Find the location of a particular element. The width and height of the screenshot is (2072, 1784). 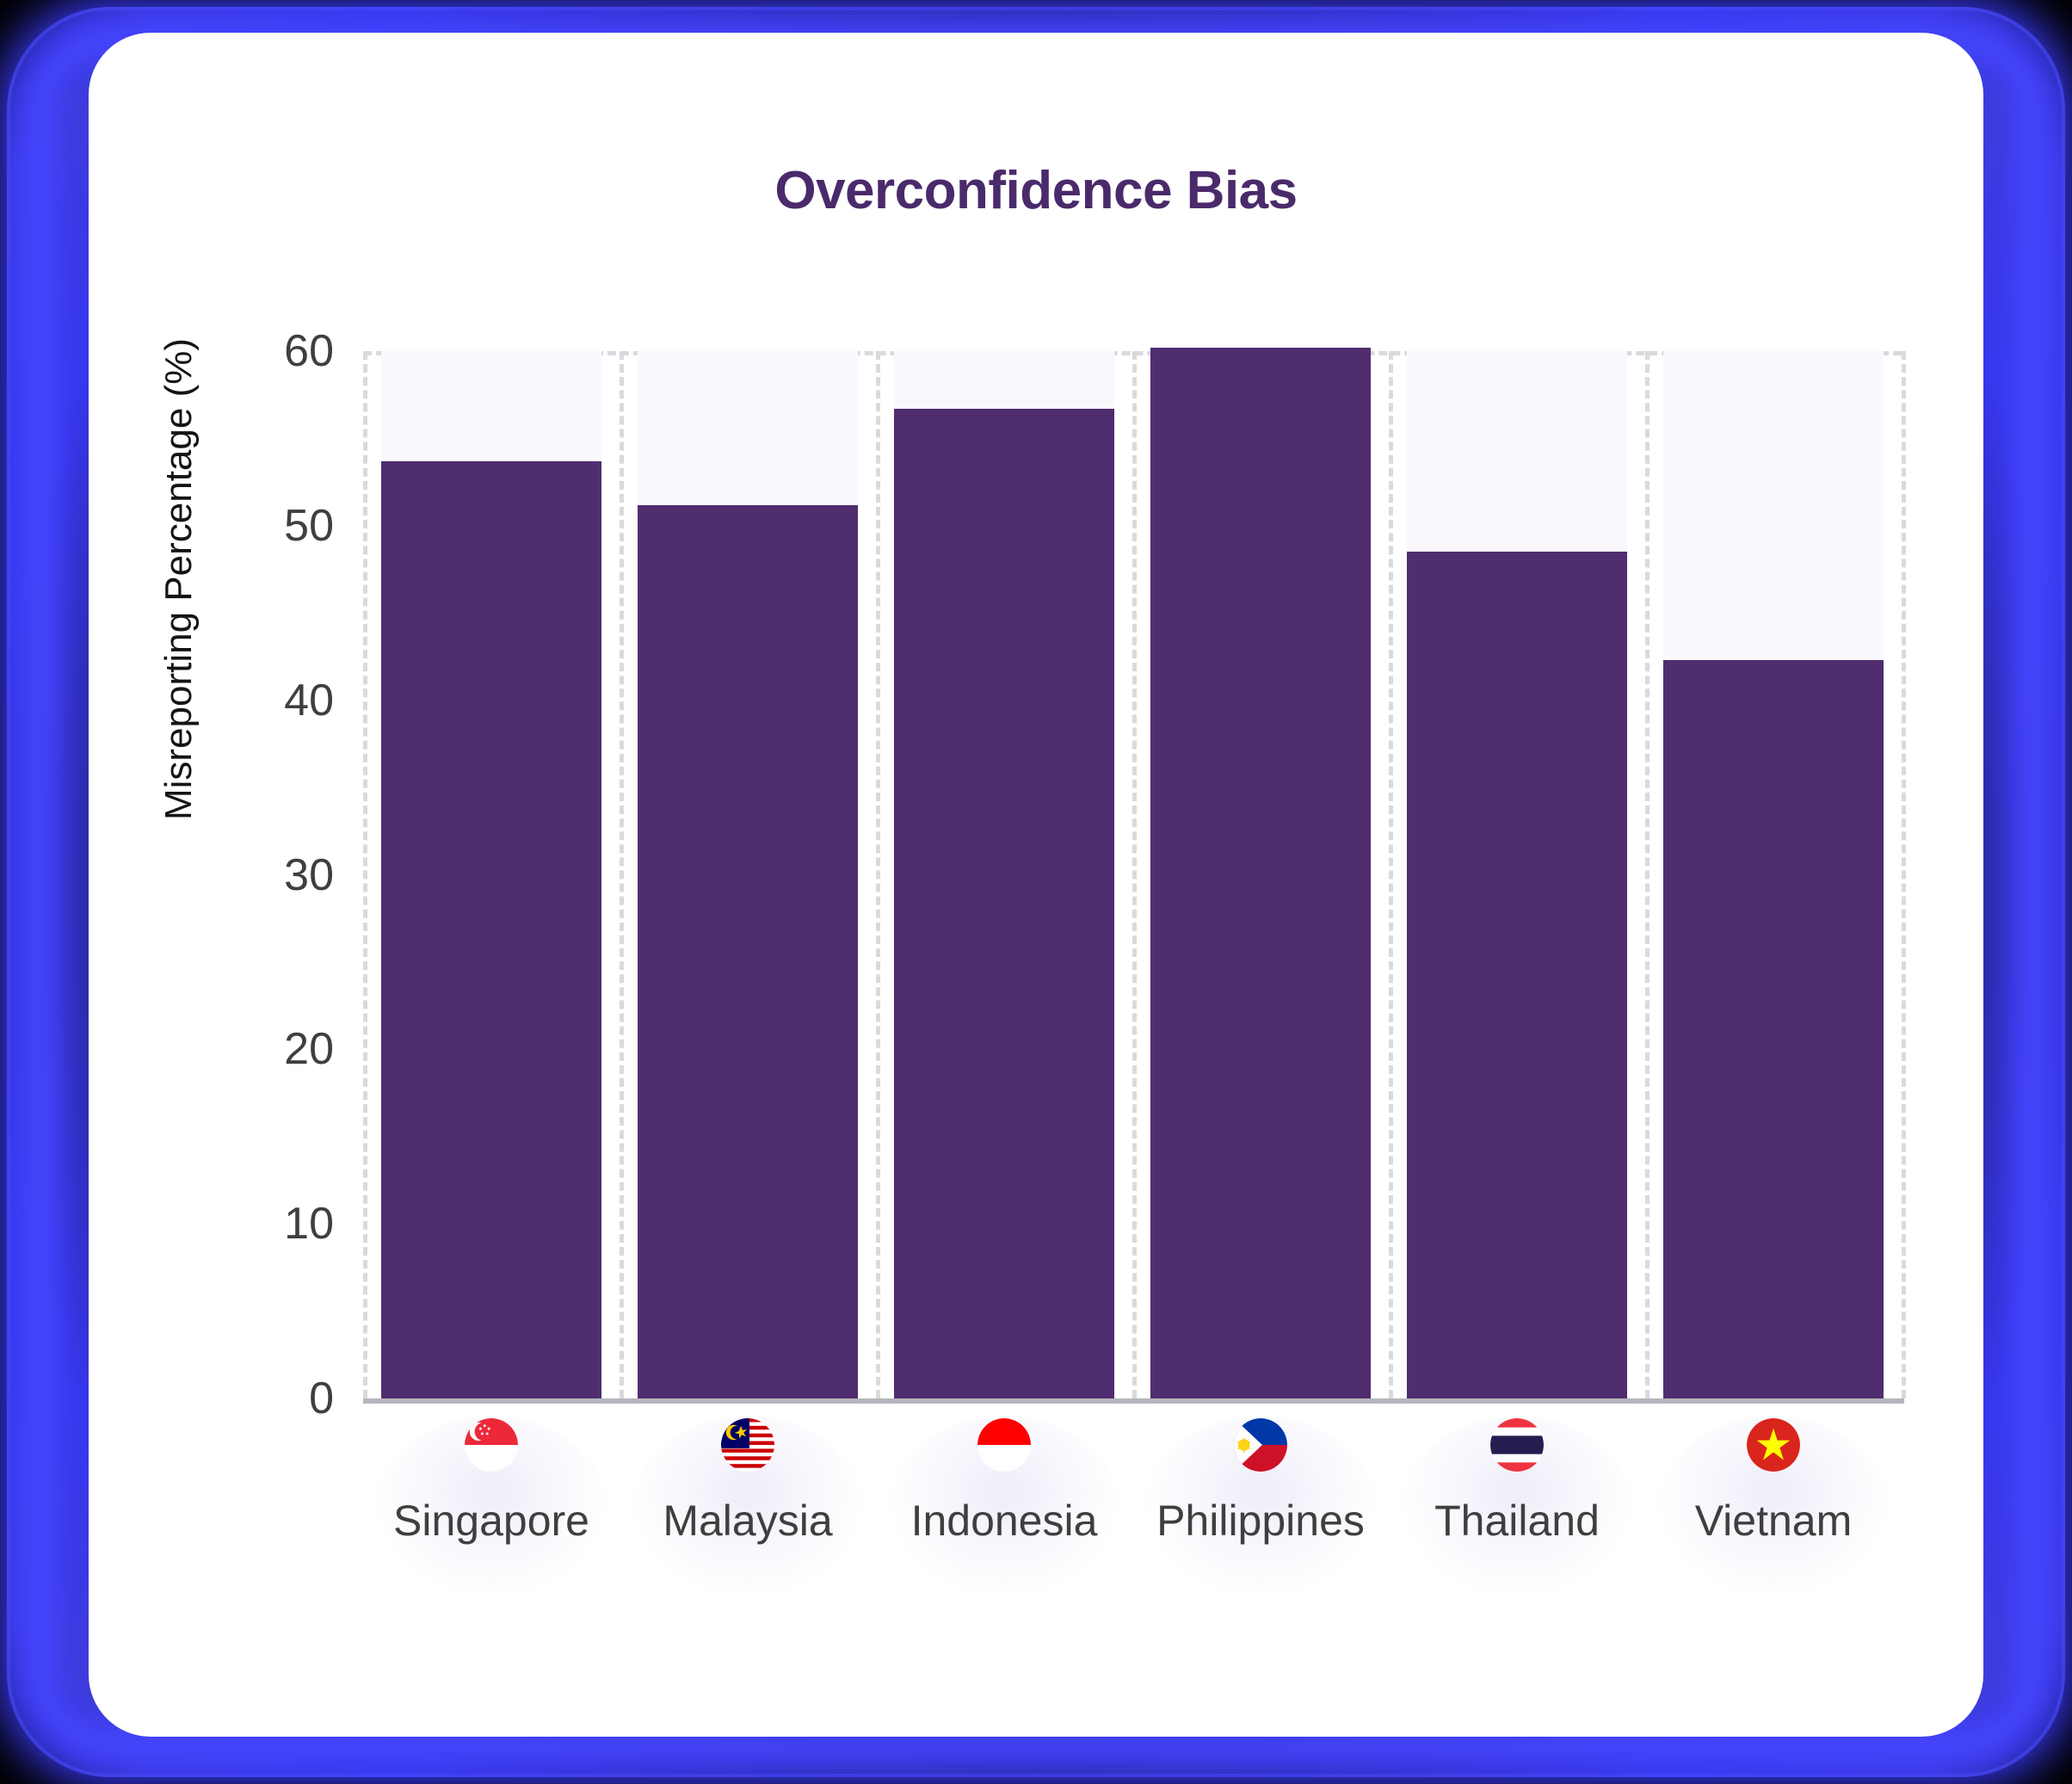

x-category-label: Indonesia is located at coordinates (1004, 1521).